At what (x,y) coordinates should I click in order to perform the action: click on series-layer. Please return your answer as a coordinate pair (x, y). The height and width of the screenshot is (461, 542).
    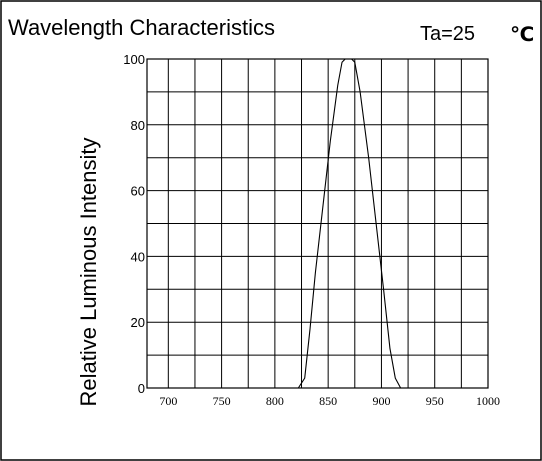
    Looking at the image, I should click on (349, 223).